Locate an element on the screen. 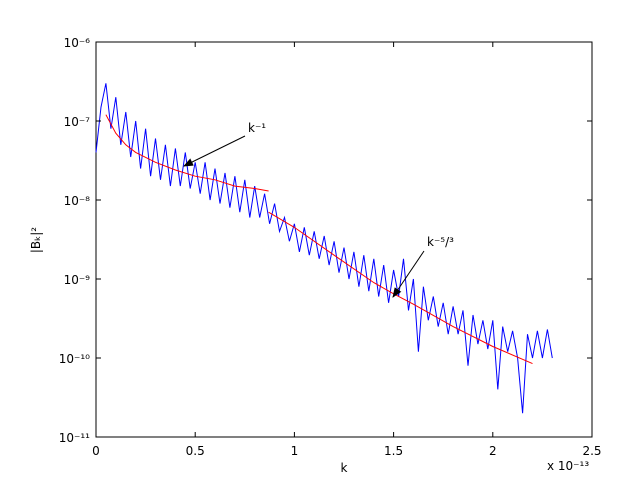 This screenshot has width=638, height=496. x-tick-label: 2 is located at coordinates (493, 451).